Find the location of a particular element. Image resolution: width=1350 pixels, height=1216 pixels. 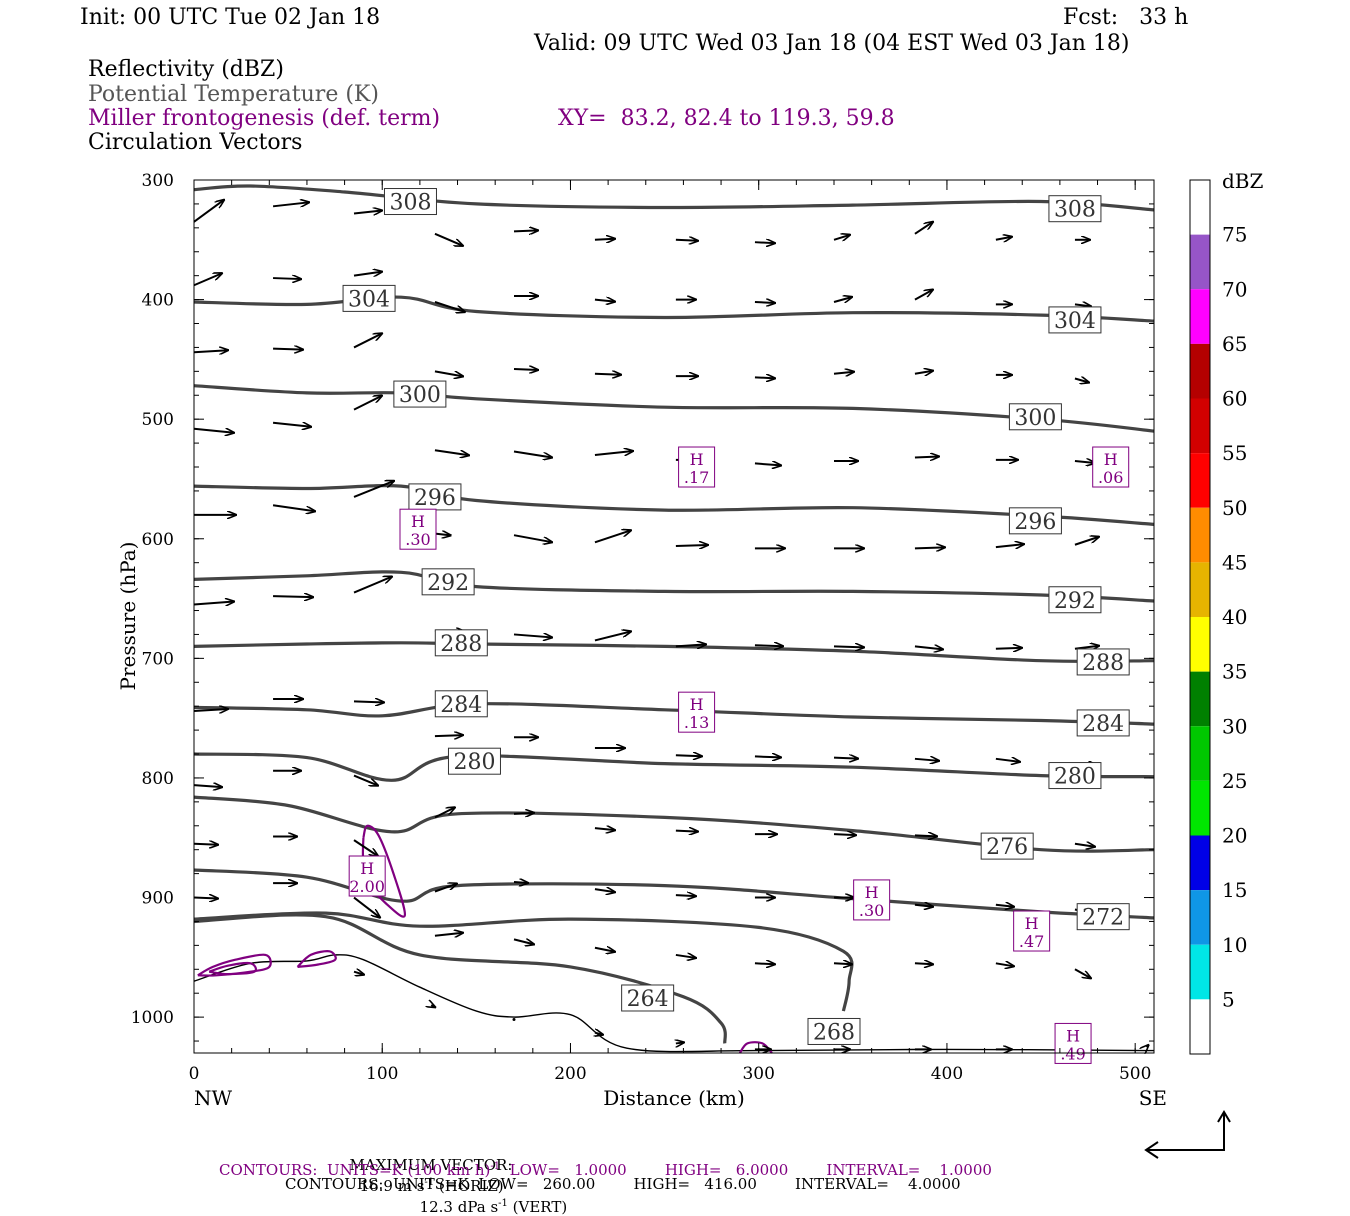

theta-label-308: 308 is located at coordinates (410, 203).